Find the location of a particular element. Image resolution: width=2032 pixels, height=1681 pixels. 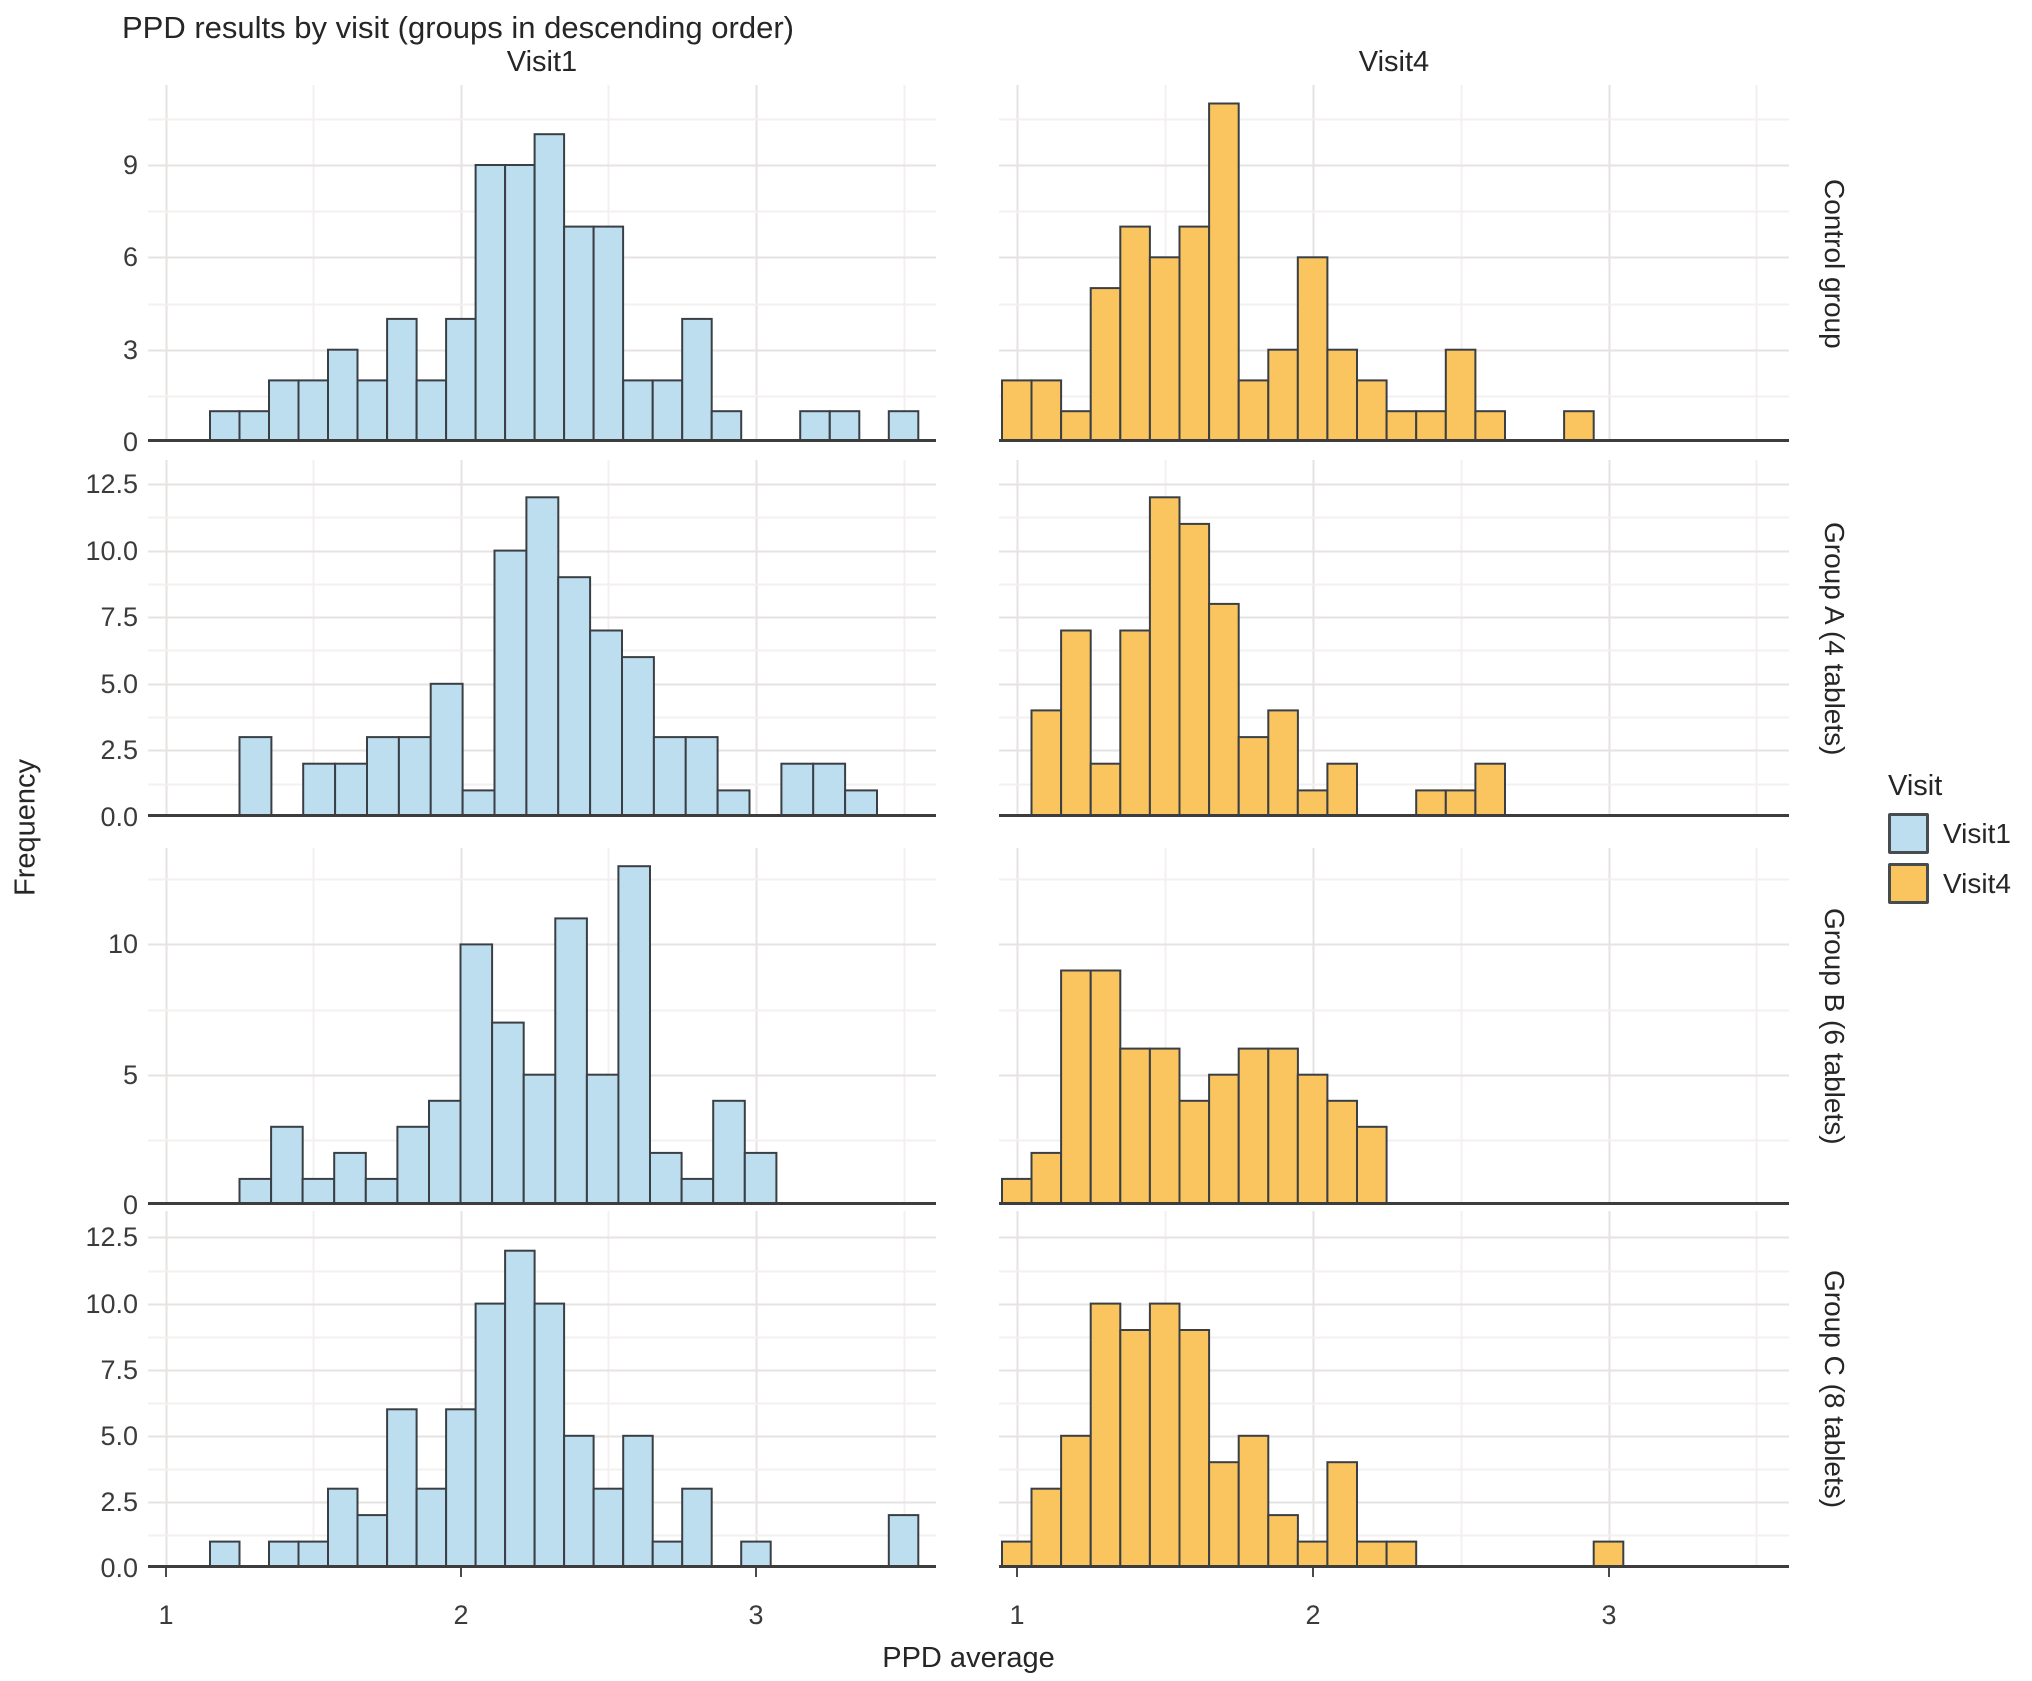

x-axis-title: PPD average is located at coordinates (968, 1658).